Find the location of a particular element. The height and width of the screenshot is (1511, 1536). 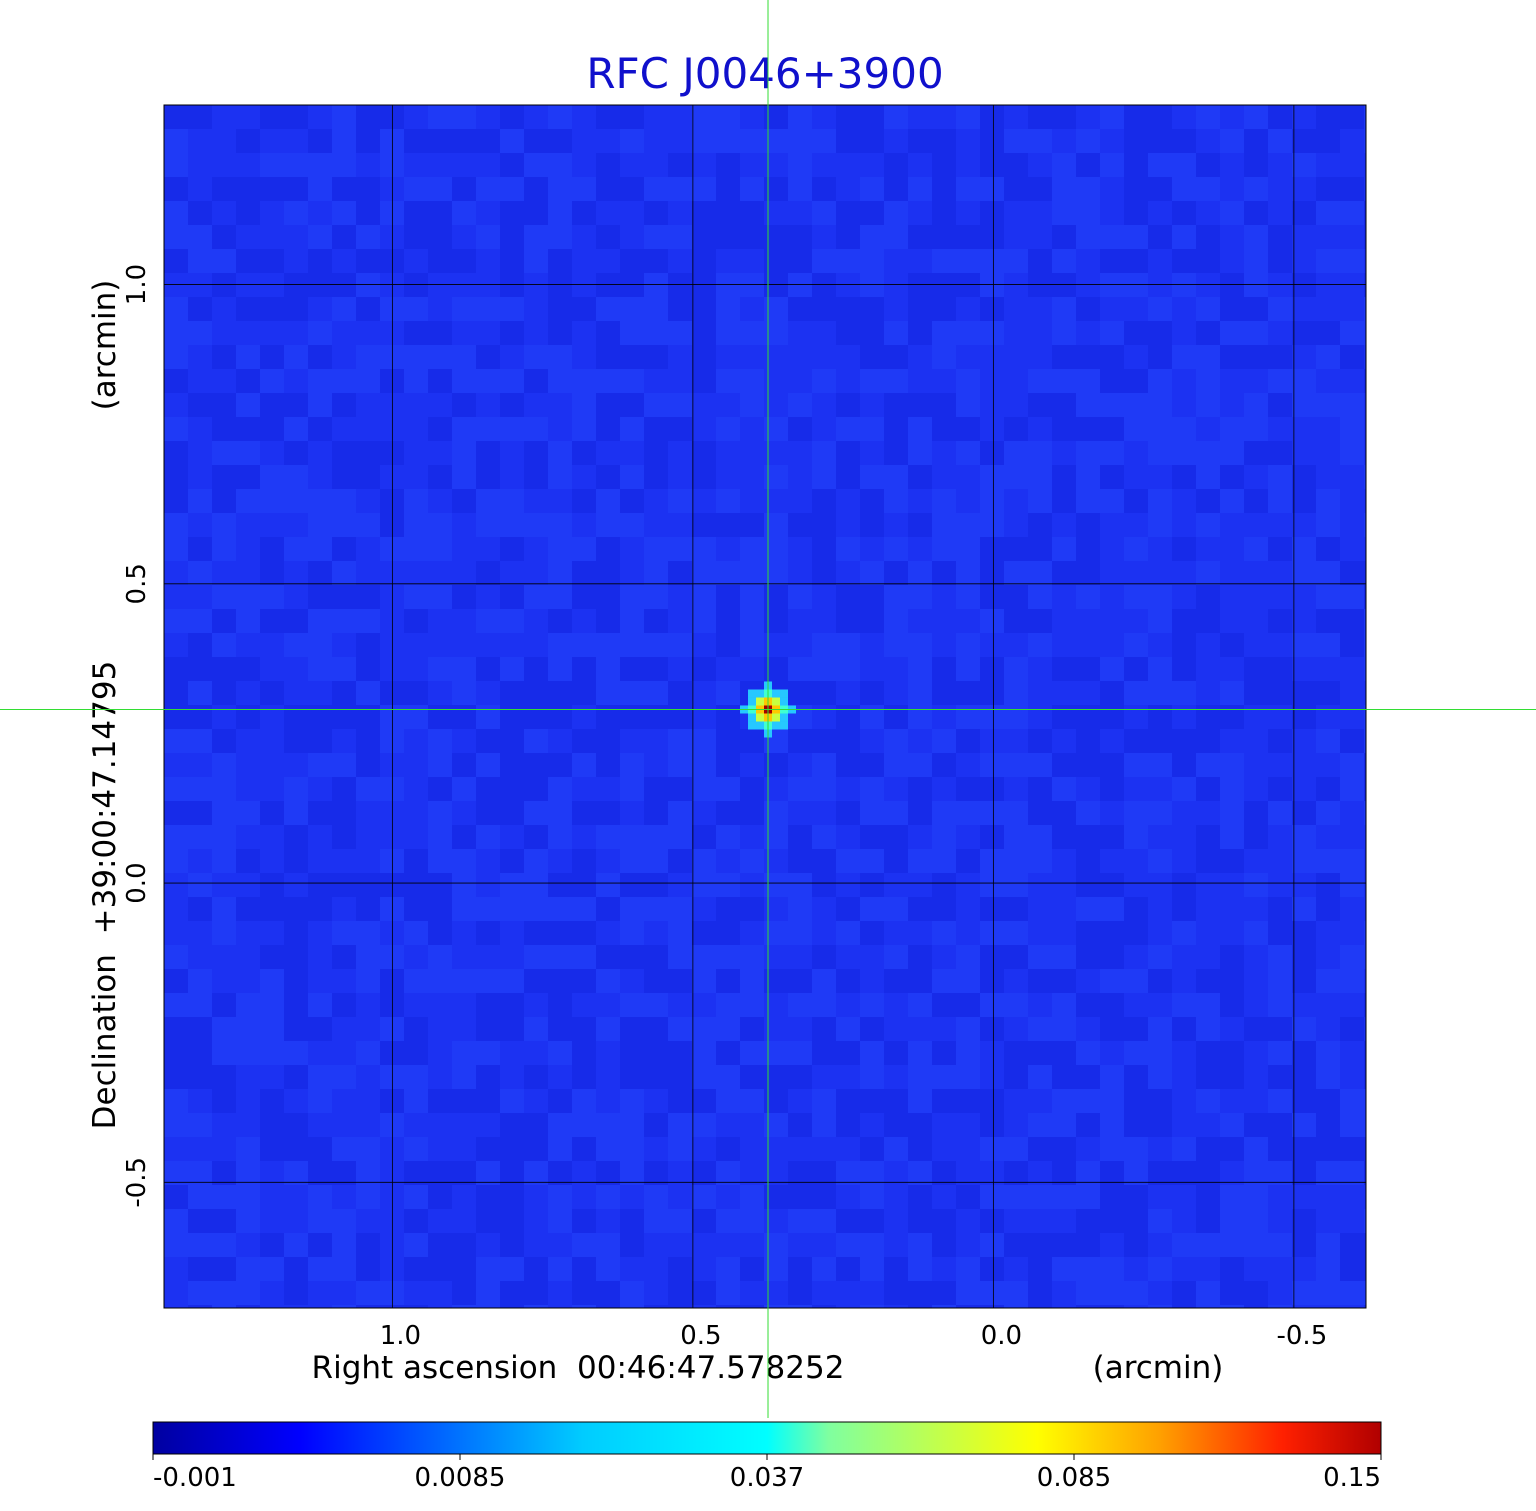

y-tick-label: 0.5 is located at coordinates (137, 583).